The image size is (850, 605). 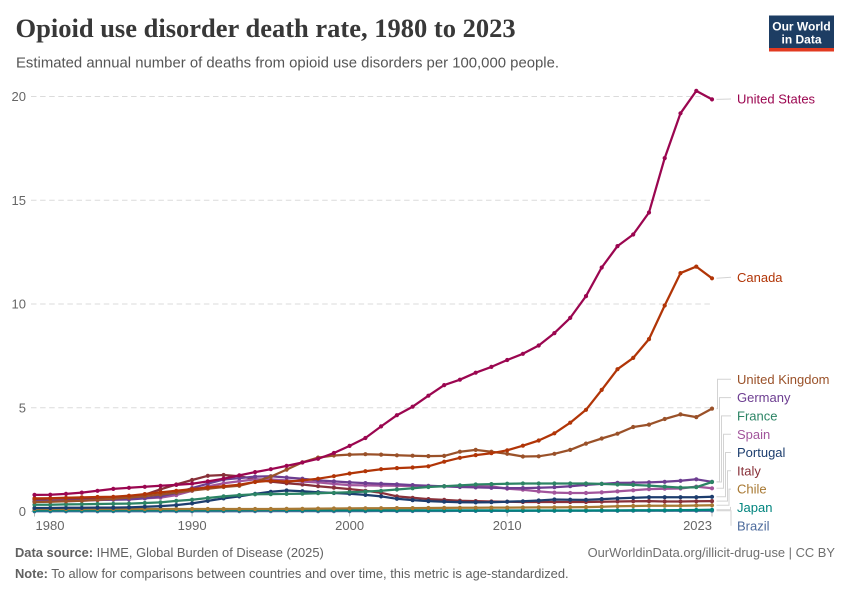 What do you see at coordinates (19, 304) in the screenshot?
I see `svg-text: 10` at bounding box center [19, 304].